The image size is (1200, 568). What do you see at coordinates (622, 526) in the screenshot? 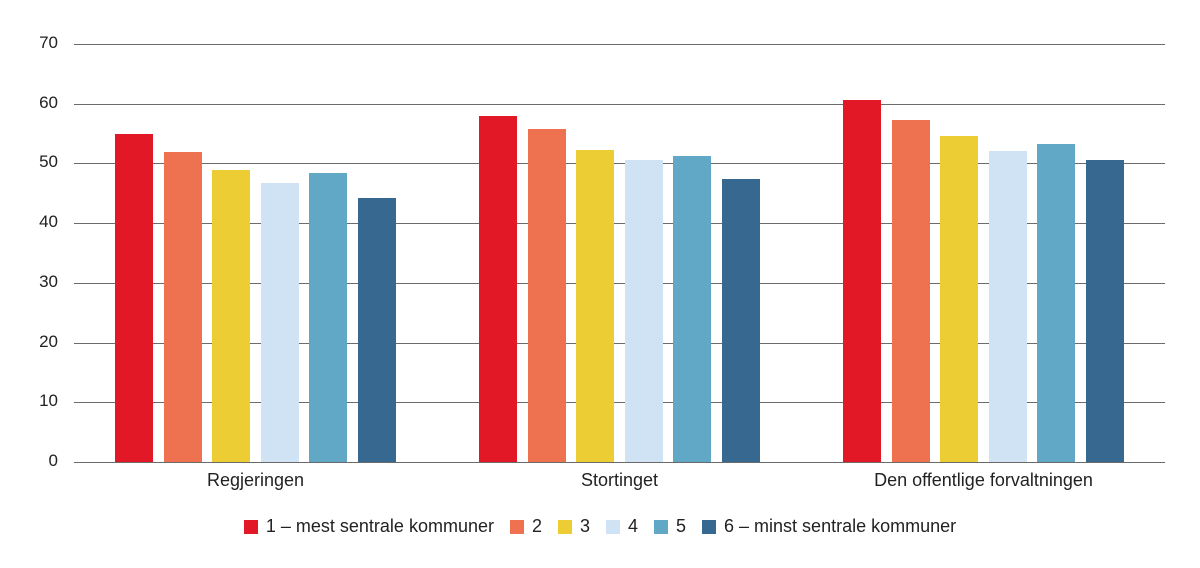
I see `legend-item: 4` at bounding box center [622, 526].